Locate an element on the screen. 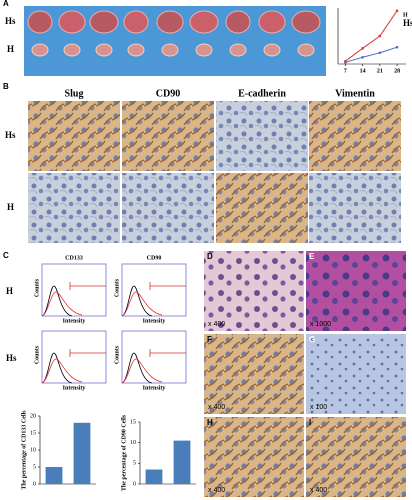 This screenshot has height=500, width=412. y-tick-label: 20 is located at coordinates (33, 416).